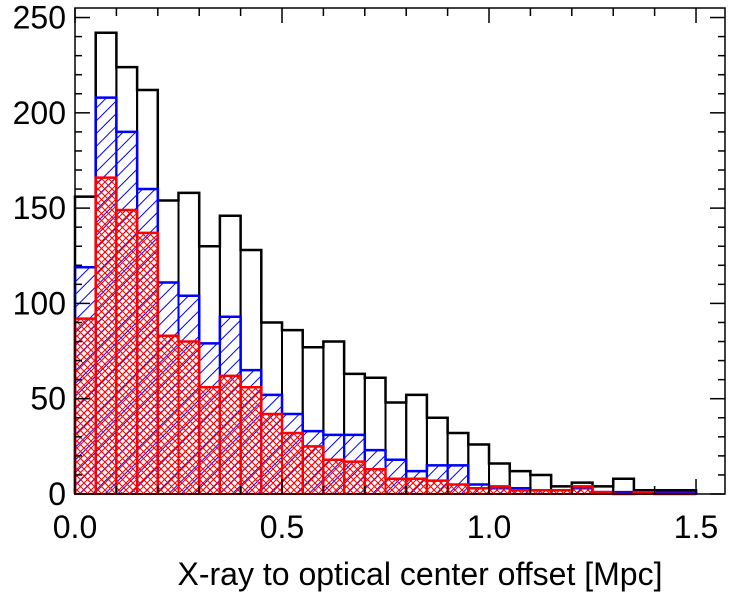 The image size is (756, 601). I want to click on x-tick-label: 1.0, so click(489, 527).